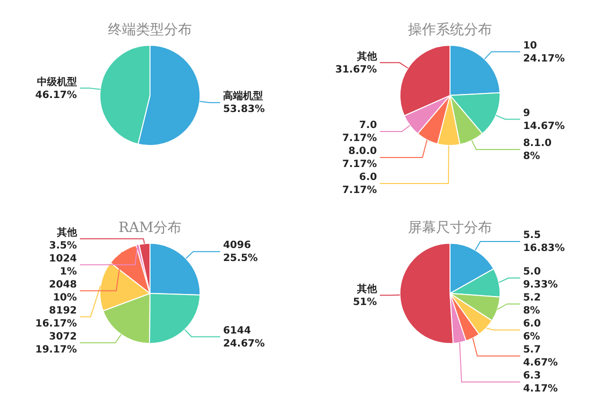 The height and width of the screenshot is (396, 600). I want to click on slice-label: 5.7, so click(532, 350).